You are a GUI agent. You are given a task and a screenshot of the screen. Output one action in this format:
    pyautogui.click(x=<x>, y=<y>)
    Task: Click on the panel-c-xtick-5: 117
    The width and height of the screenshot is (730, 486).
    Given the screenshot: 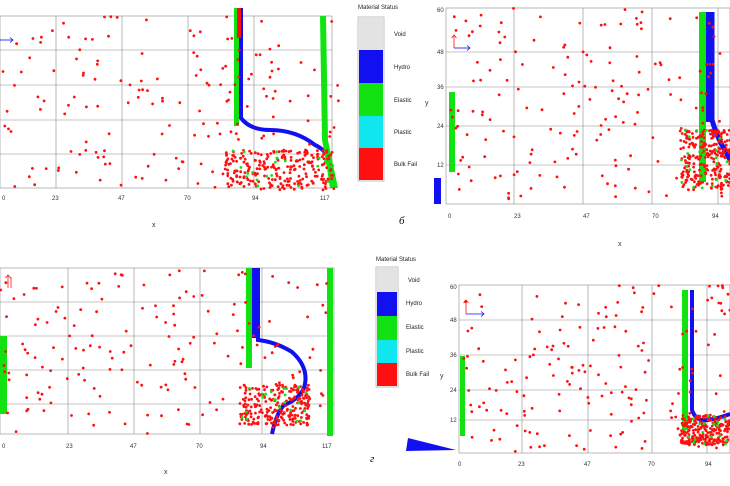 What is the action you would take?
    pyautogui.click(x=327, y=447)
    